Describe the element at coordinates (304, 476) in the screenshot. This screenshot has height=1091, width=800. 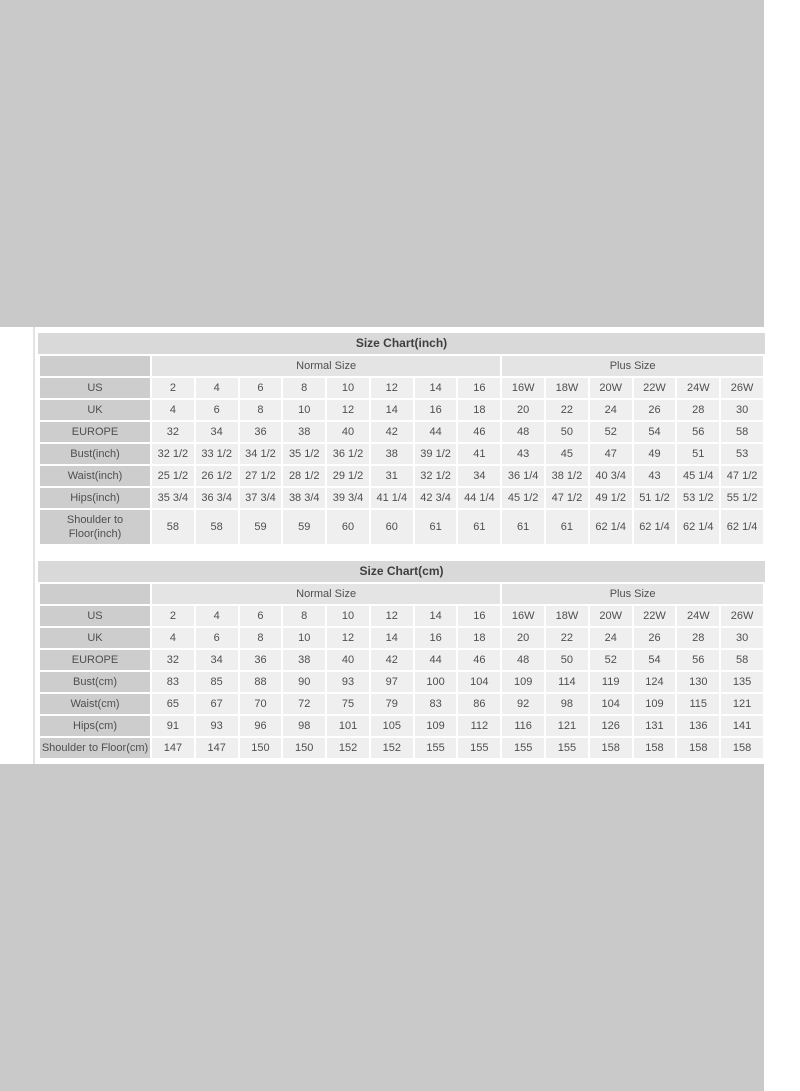
I see `cell-value: 28 1/2` at that location.